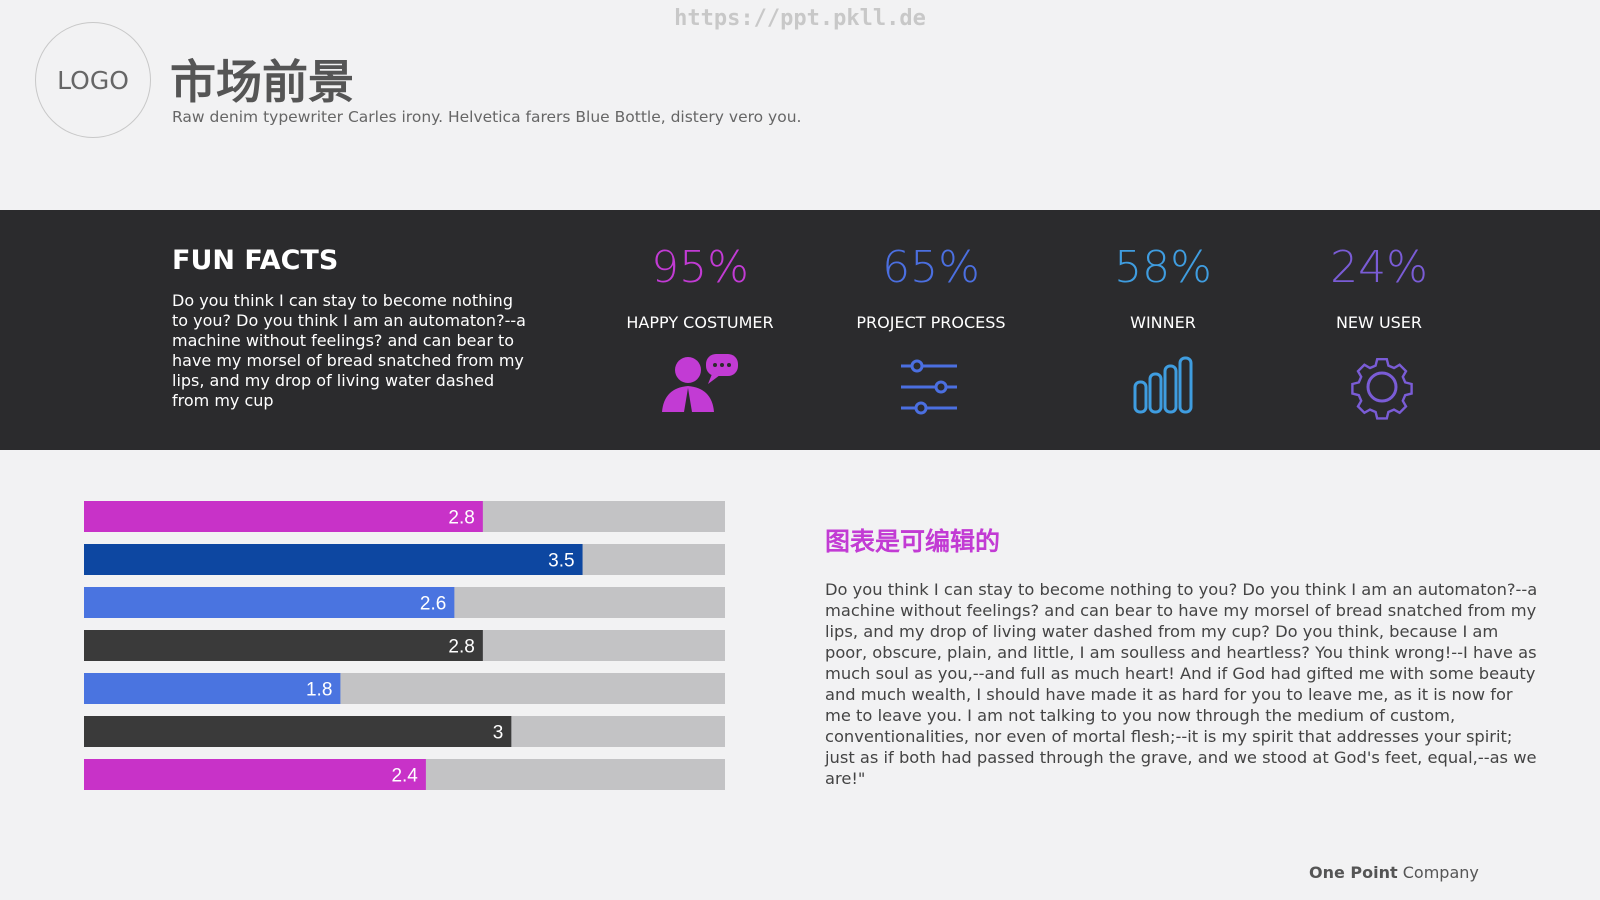 The width and height of the screenshot is (1600, 900). Describe the element at coordinates (1379, 267) in the screenshot. I see `stat-value: 24%` at that location.